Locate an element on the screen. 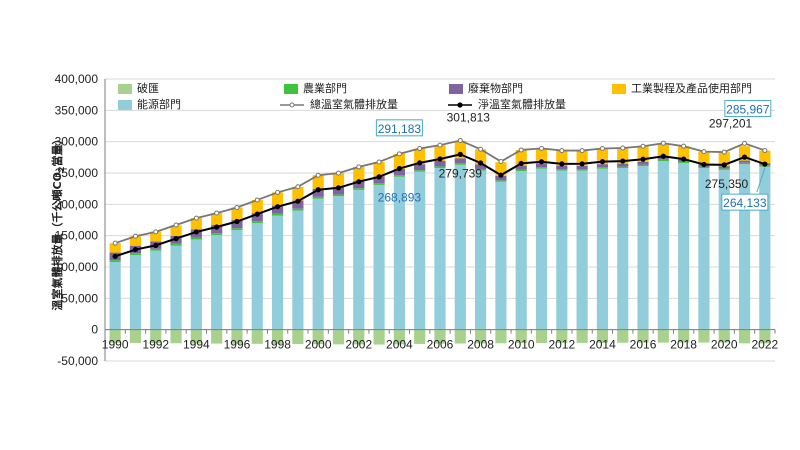  legend-label: 農業部門 is located at coordinates (325, 88).